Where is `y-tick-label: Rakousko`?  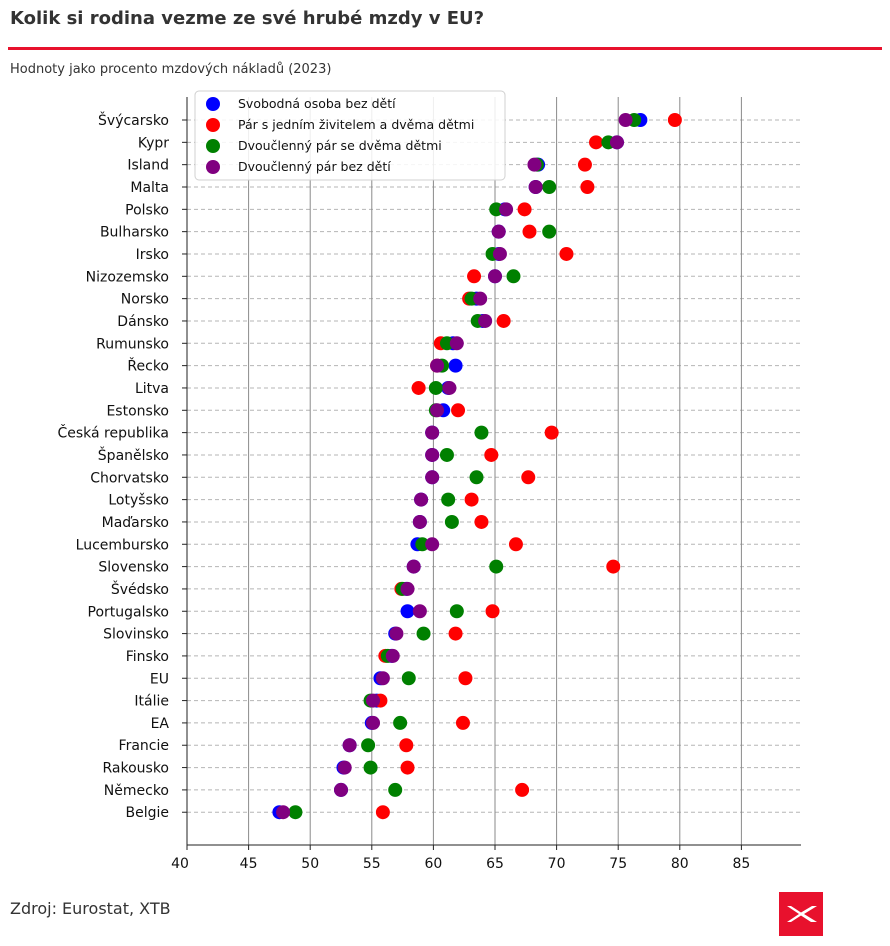
y-tick-label: Rakousko is located at coordinates (135, 769).